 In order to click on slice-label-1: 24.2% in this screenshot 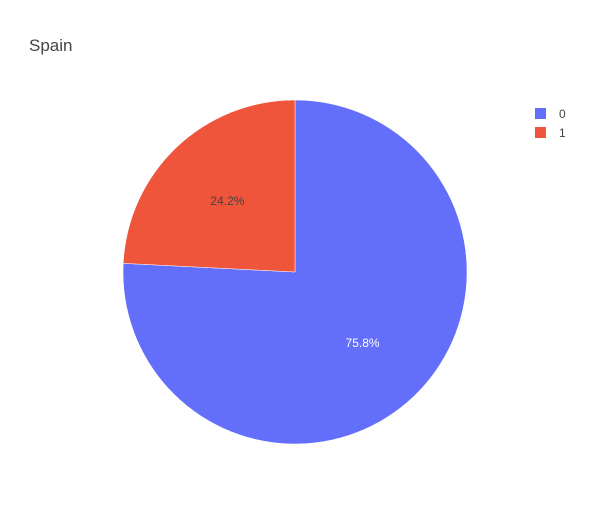, I will do `click(227, 201)`.